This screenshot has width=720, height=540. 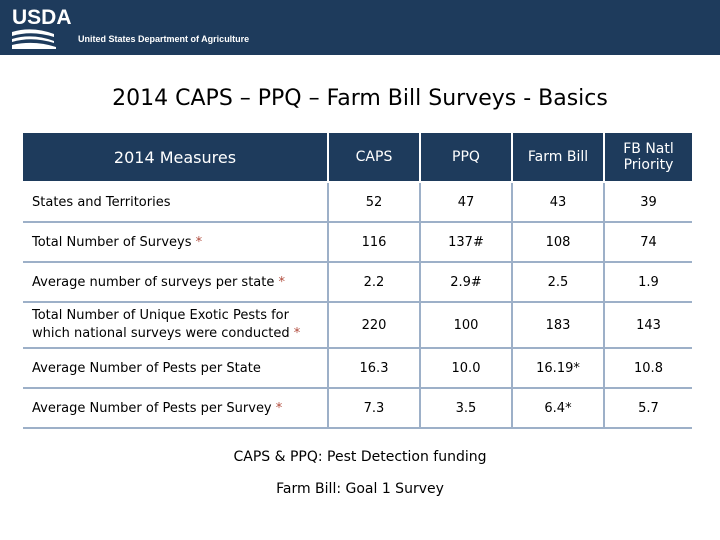 I want to click on table-cell: 5.7, so click(x=647, y=408).